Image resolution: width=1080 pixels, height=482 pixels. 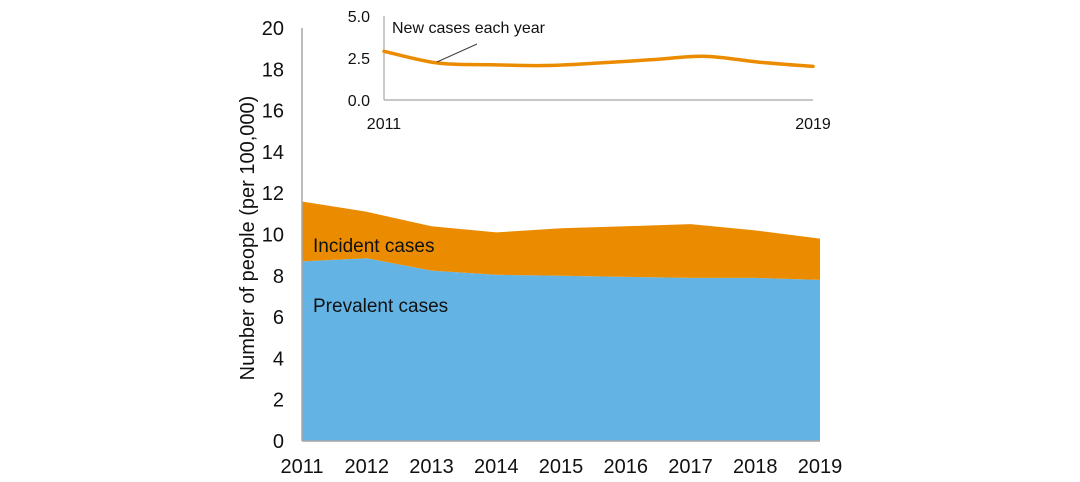 What do you see at coordinates (301, 467) in the screenshot?
I see `x-tick-label: 2011` at bounding box center [301, 467].